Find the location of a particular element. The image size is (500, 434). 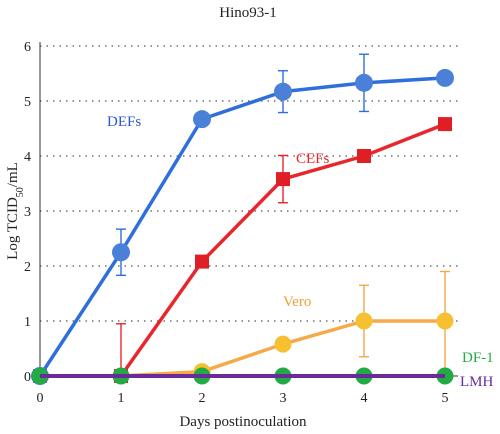

y-tick-5: 5 is located at coordinates (27, 102).